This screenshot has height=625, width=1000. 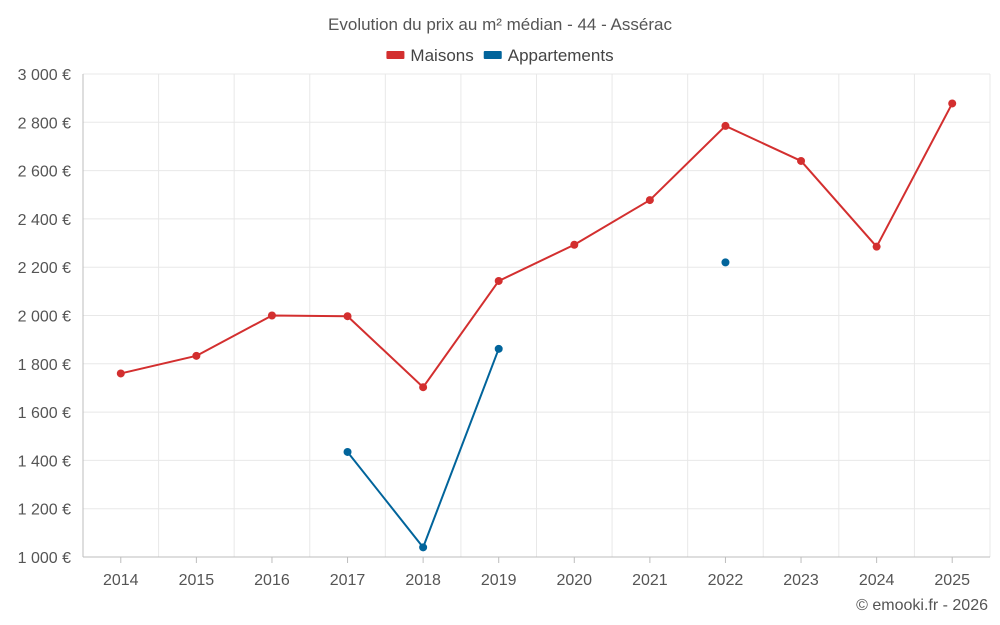 I want to click on x-tick-label: 2018, so click(x=423, y=580).